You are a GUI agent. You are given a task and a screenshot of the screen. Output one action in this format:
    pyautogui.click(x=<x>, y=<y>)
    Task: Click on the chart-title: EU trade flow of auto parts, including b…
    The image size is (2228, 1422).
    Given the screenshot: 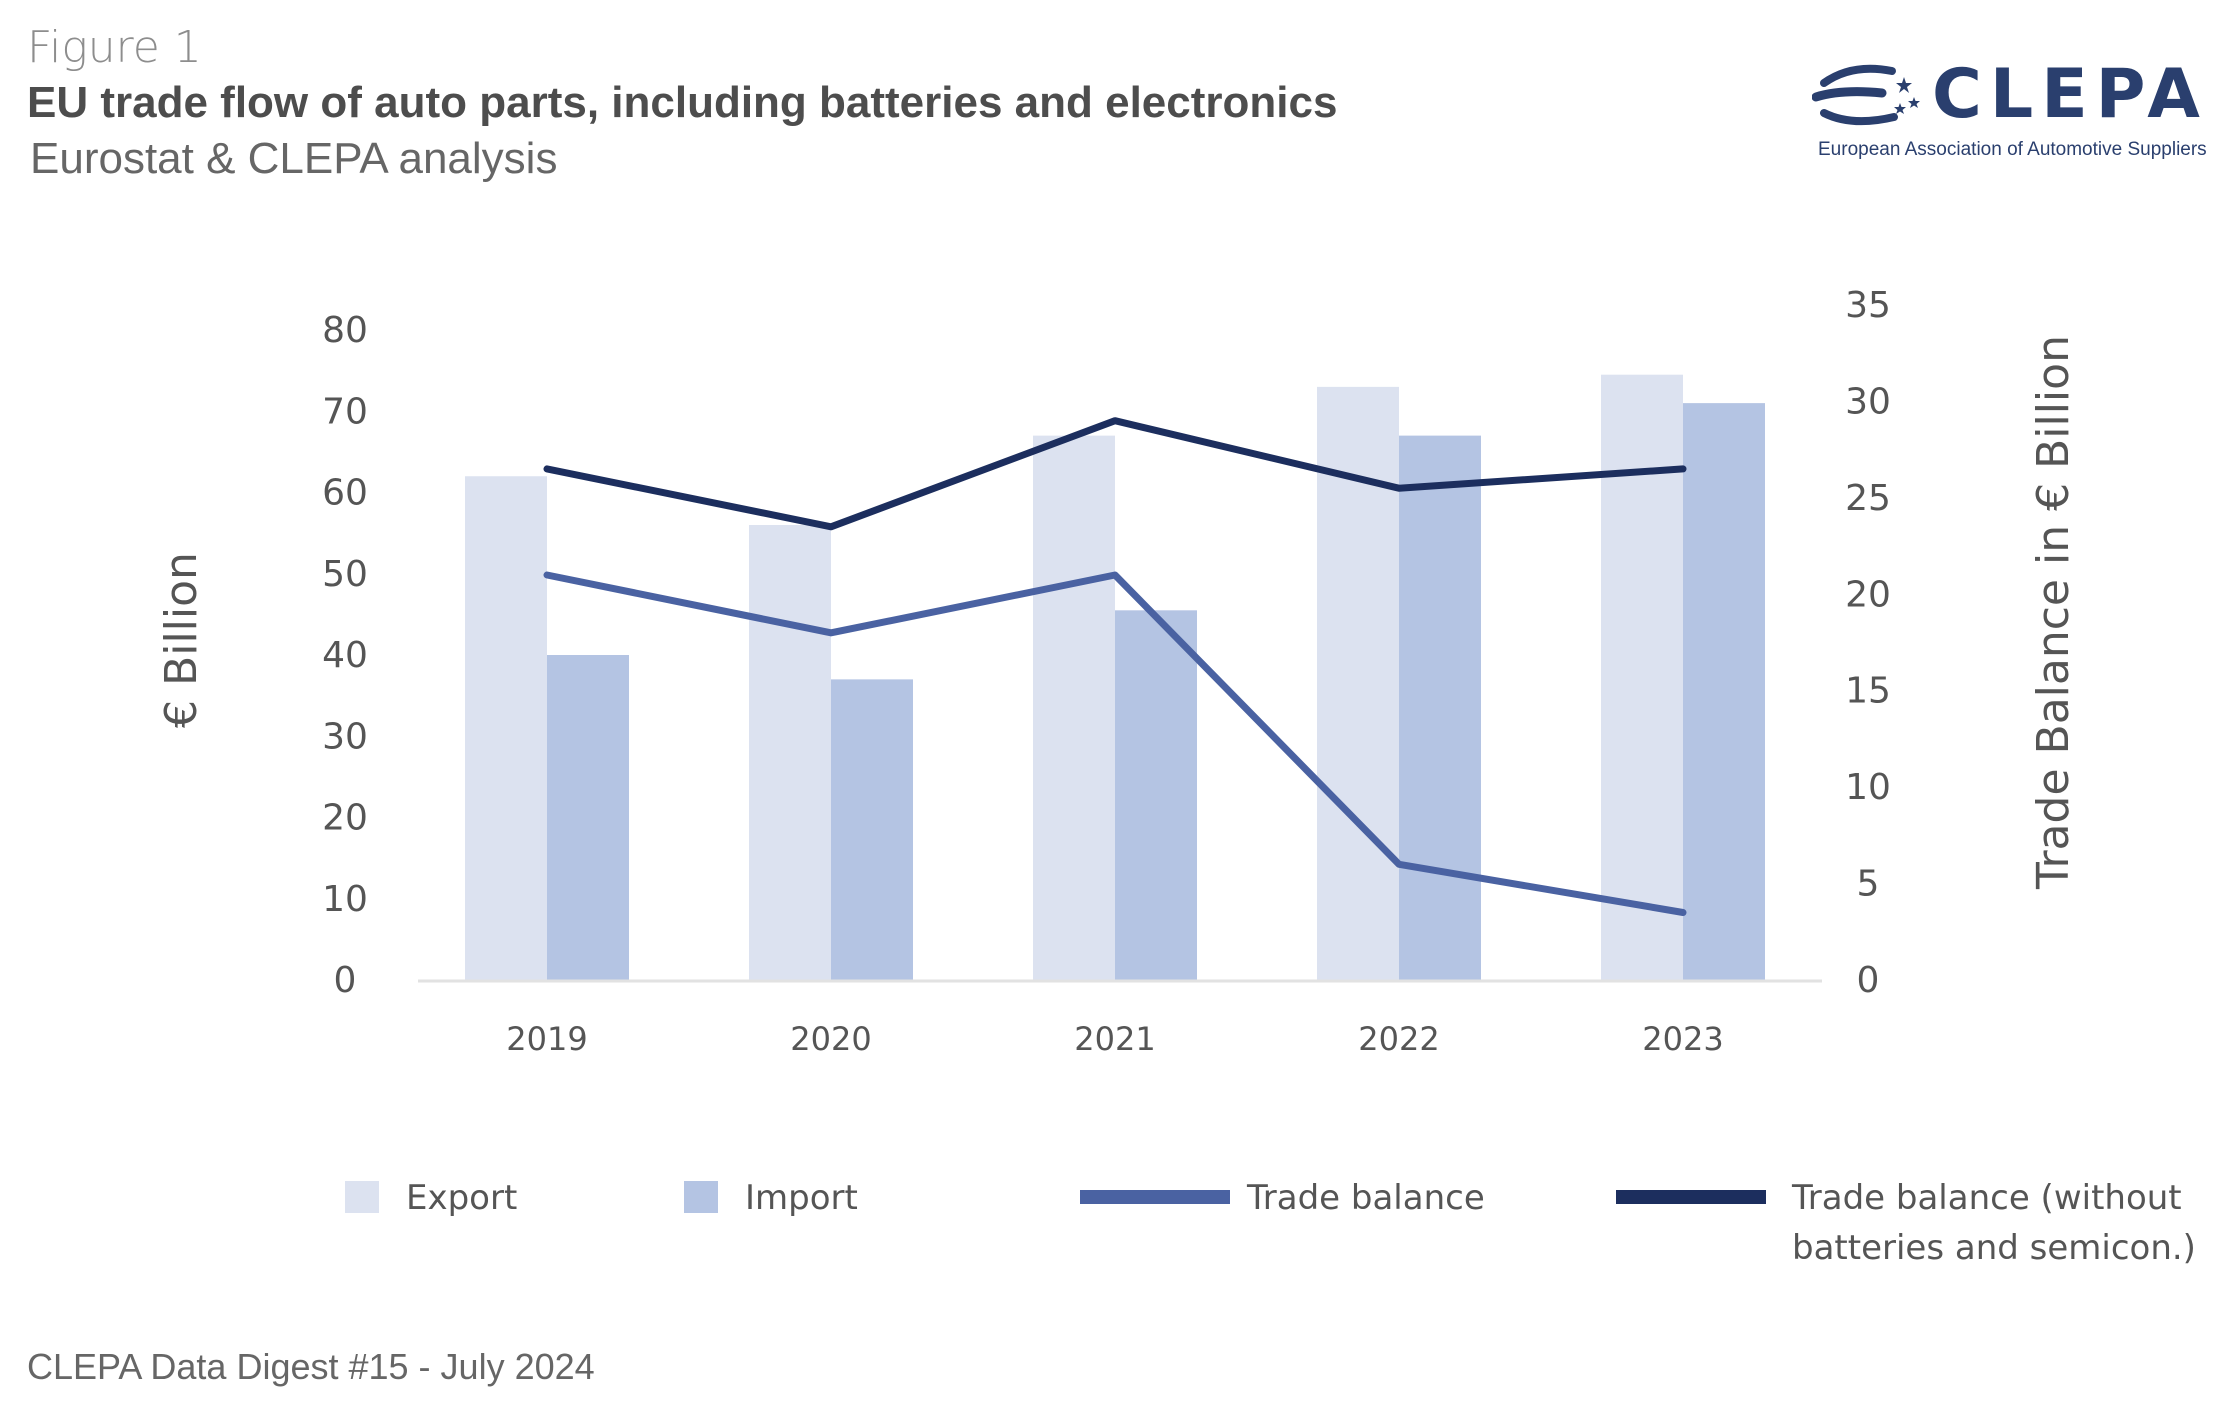 What is the action you would take?
    pyautogui.click(x=682, y=102)
    